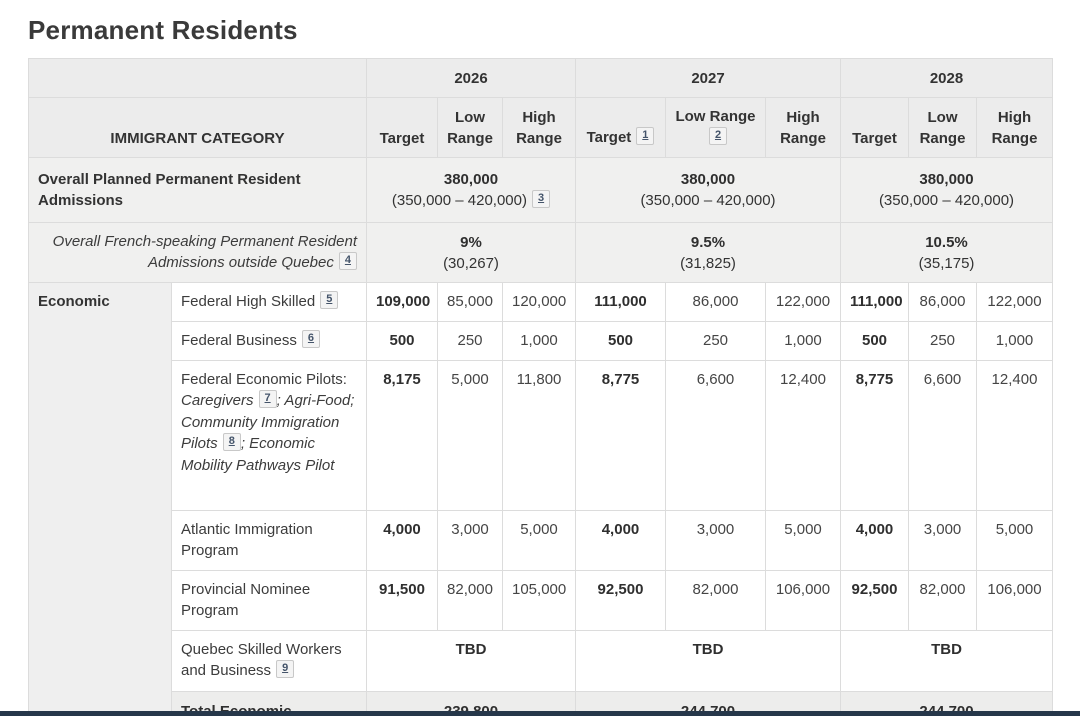  I want to click on atlantic-2027-high: 5,000, so click(803, 540).